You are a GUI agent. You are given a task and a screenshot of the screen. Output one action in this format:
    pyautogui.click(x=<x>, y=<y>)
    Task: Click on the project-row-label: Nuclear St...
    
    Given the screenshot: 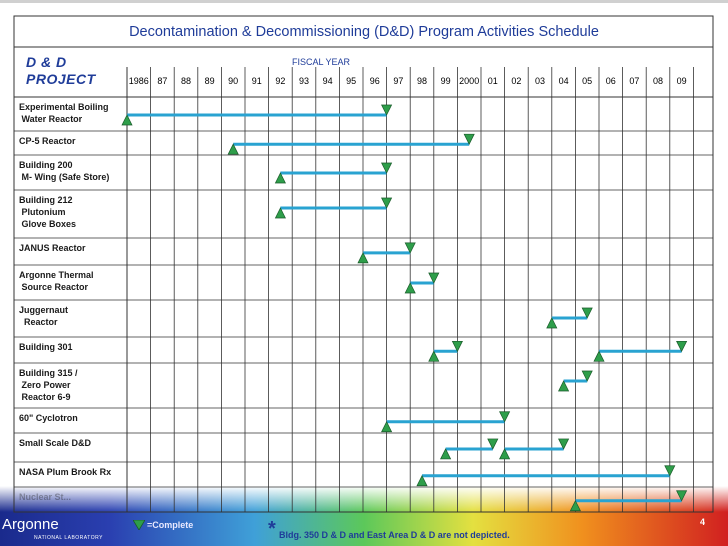 What is the action you would take?
    pyautogui.click(x=45, y=497)
    